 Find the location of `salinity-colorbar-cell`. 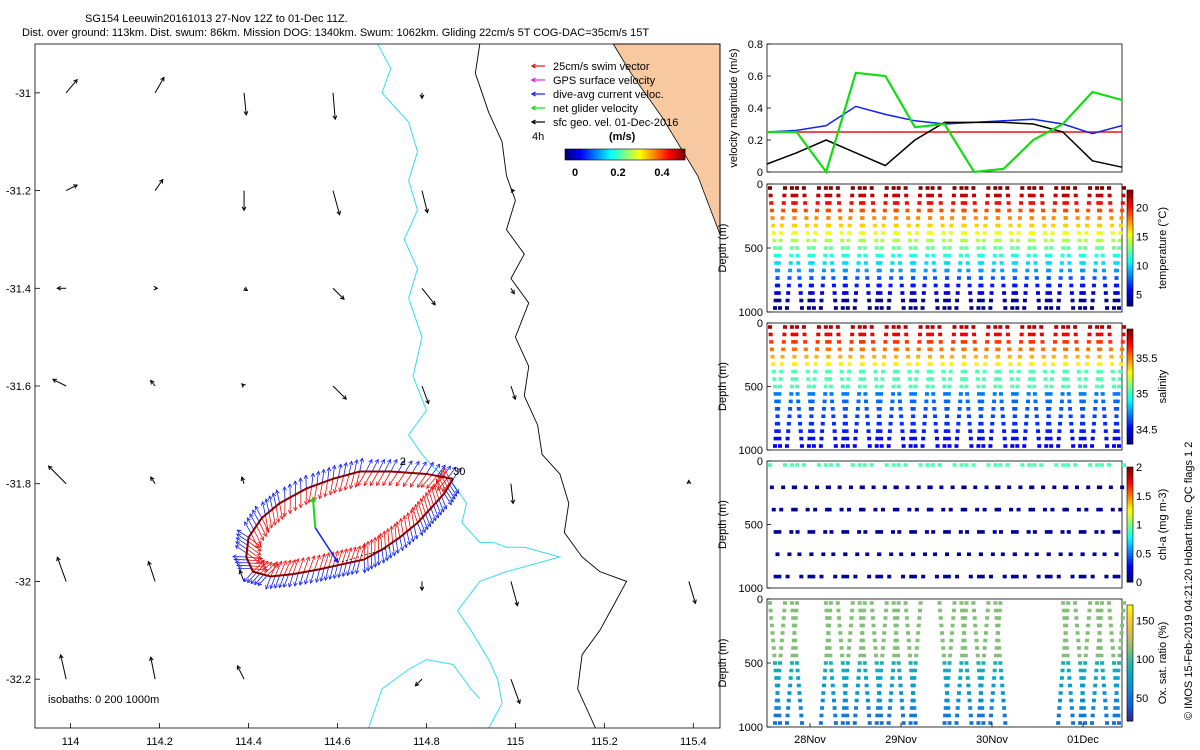

salinity-colorbar-cell is located at coordinates (1130, 382).